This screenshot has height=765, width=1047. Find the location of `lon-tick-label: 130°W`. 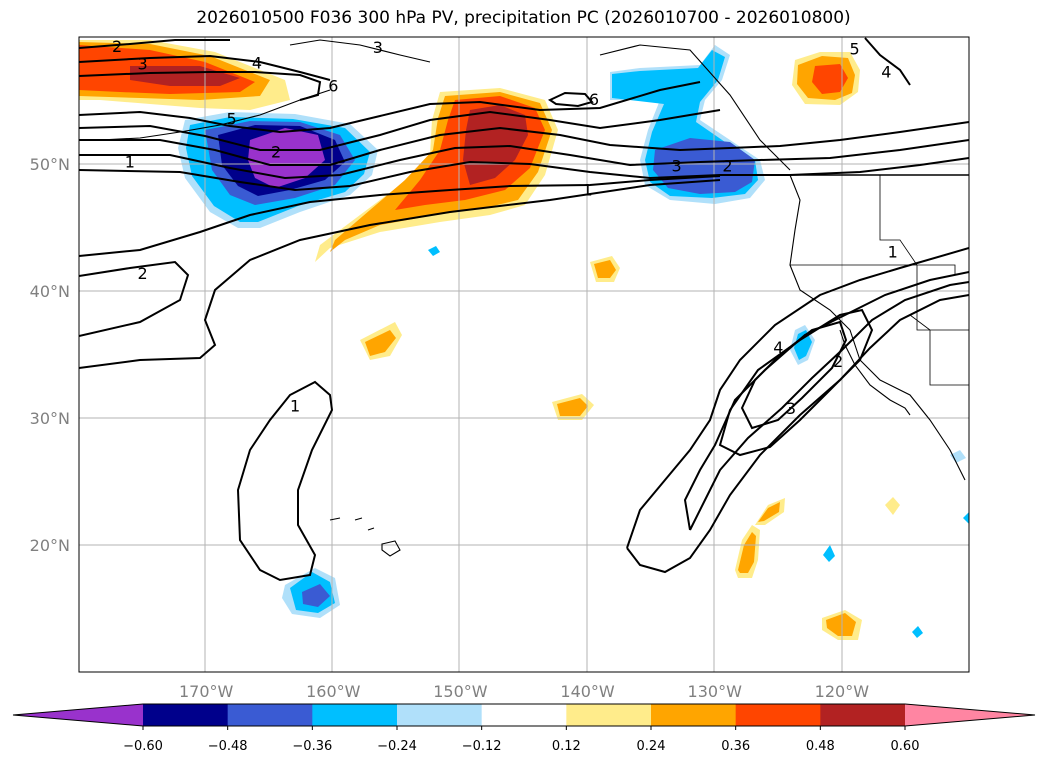

lon-tick-label: 130°W is located at coordinates (715, 691).